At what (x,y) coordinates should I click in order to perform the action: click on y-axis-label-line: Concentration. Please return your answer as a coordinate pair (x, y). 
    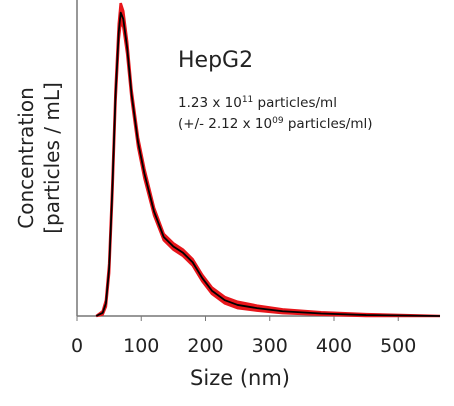
    Looking at the image, I should click on (26, 157).